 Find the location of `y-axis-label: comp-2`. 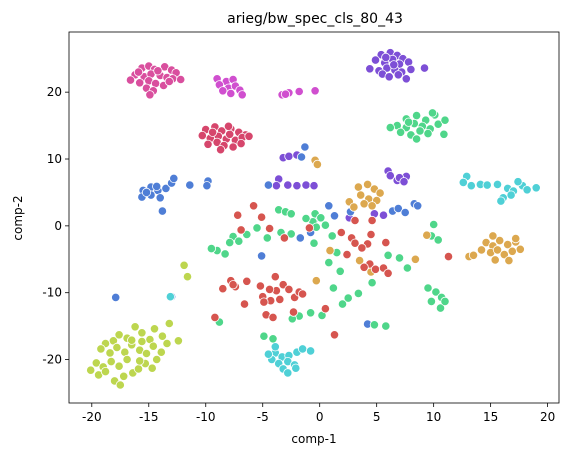

y-axis-label: comp-2 is located at coordinates (18, 217).